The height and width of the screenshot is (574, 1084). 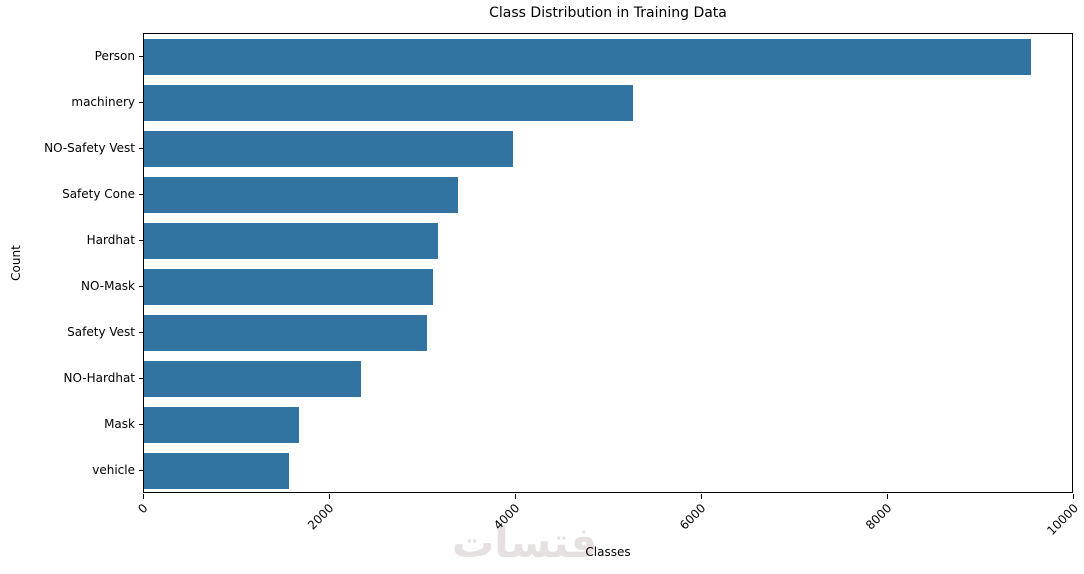 I want to click on bar-machinery, so click(x=388, y=103).